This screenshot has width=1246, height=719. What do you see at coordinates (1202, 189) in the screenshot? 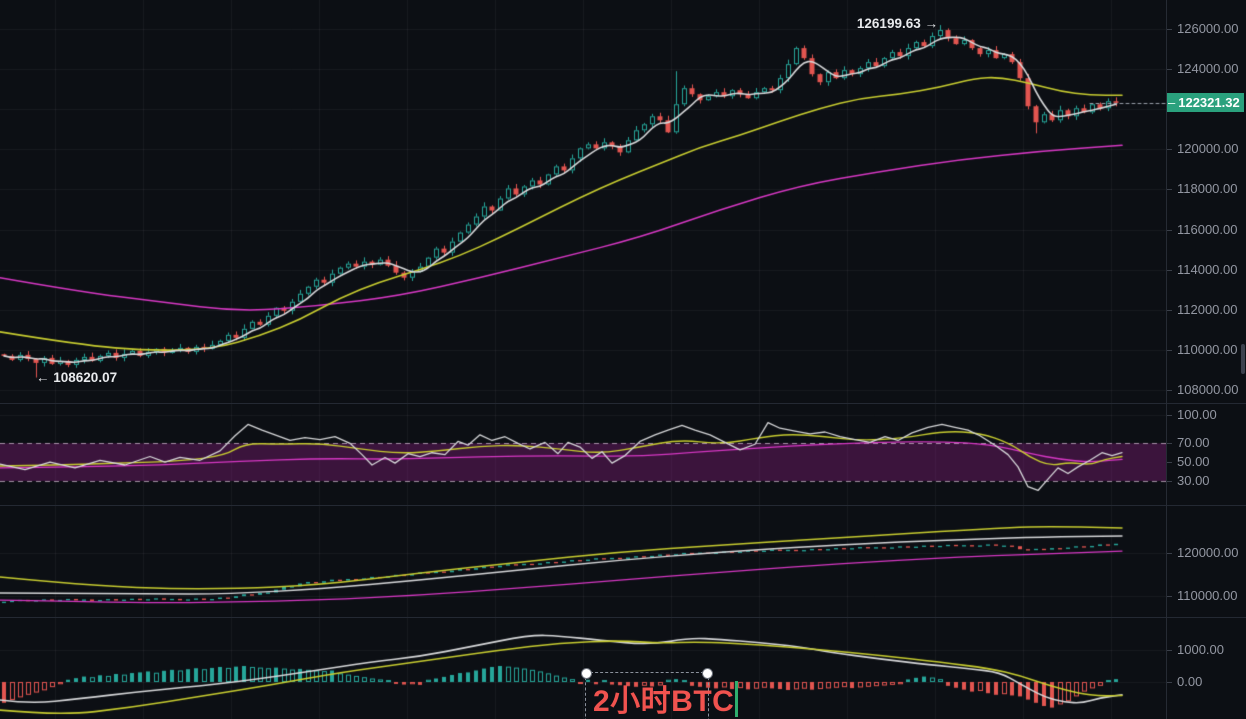
I see `axis-label: 118000.00` at bounding box center [1202, 189].